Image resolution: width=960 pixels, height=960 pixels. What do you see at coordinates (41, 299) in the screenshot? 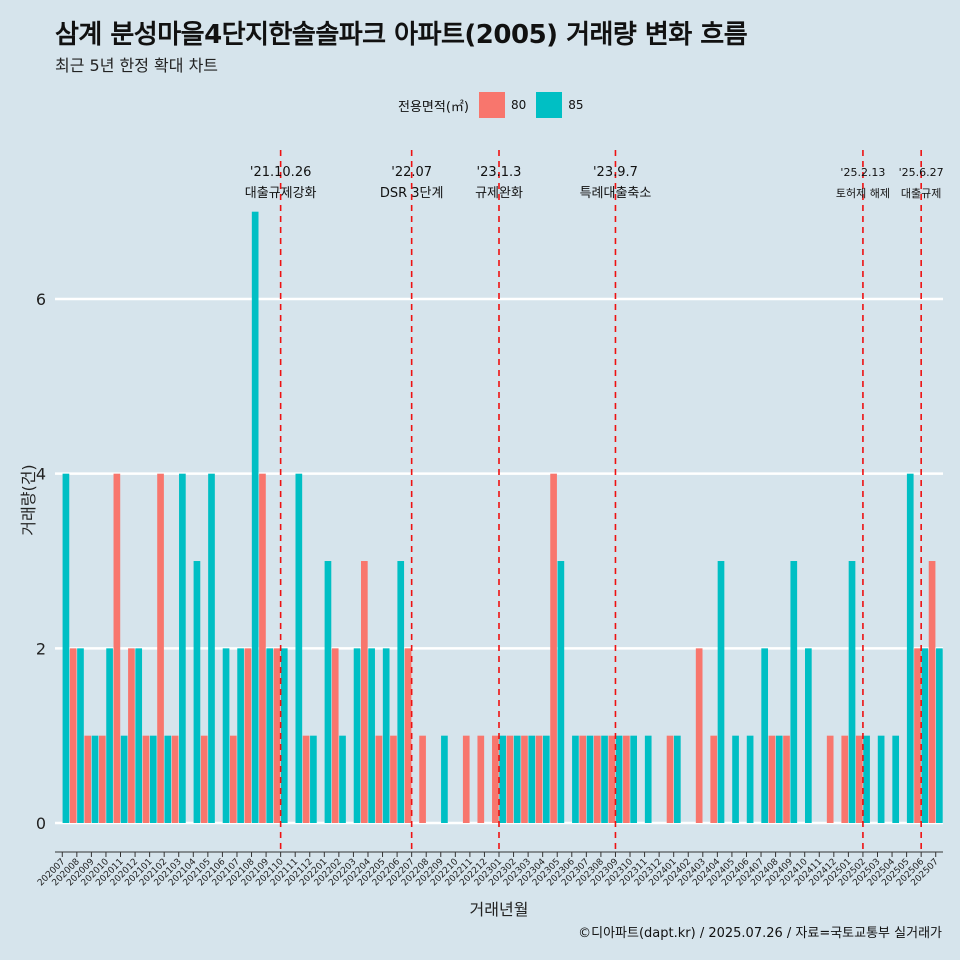
I see `y-tick-label: 6` at bounding box center [41, 299].